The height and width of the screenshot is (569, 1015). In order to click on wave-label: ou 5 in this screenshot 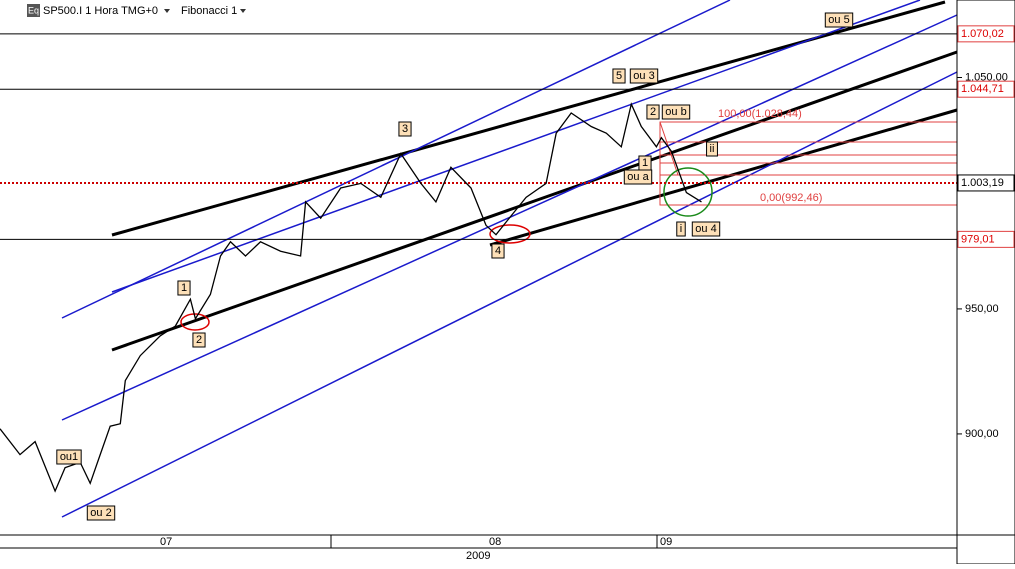, I will do `click(838, 20)`.